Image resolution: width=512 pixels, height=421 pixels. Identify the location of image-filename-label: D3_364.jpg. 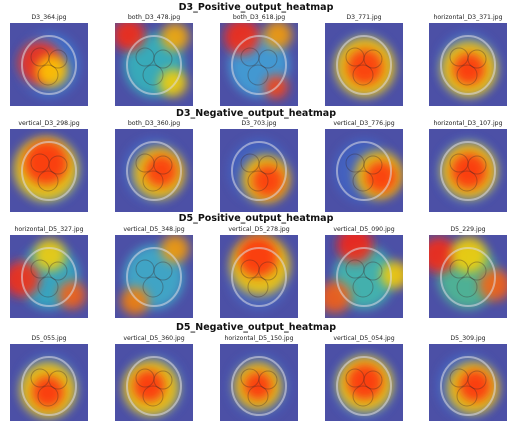
(49, 17).